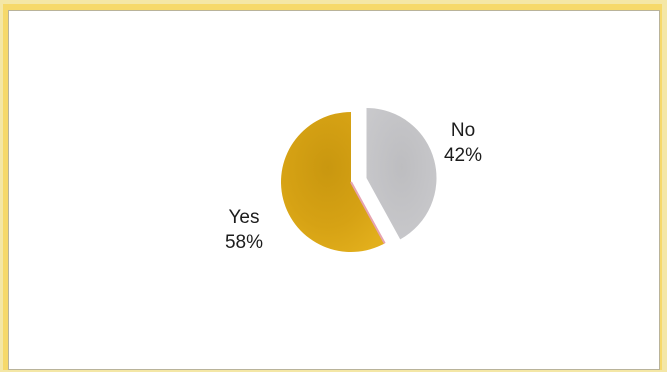 Image resolution: width=667 pixels, height=372 pixels. What do you see at coordinates (463, 130) in the screenshot?
I see `slice-label-no-name: No` at bounding box center [463, 130].